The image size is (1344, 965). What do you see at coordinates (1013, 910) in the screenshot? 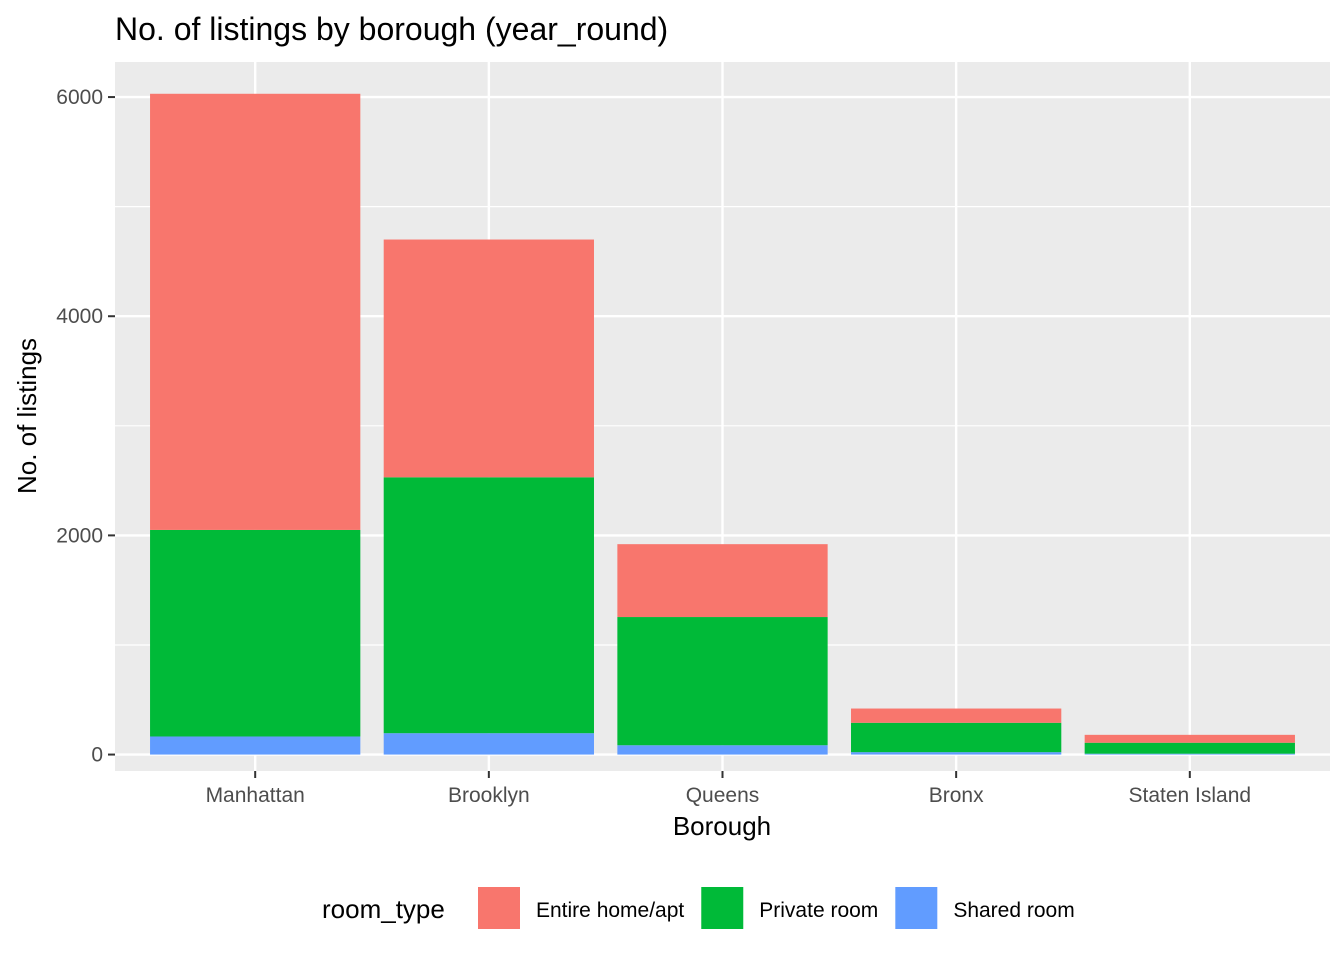
I see `legend-label: Shared room` at bounding box center [1013, 910].